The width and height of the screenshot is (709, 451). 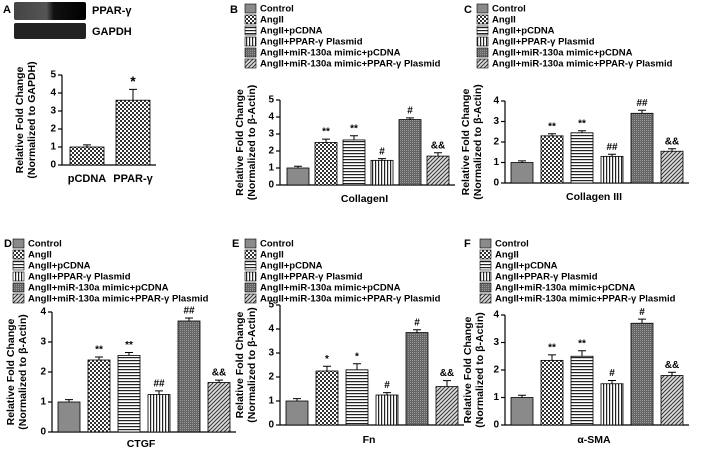 What do you see at coordinates (311, 42) in the screenshot?
I see `legend-label: AngII+PPAR-γ Plasmid` at bounding box center [311, 42].